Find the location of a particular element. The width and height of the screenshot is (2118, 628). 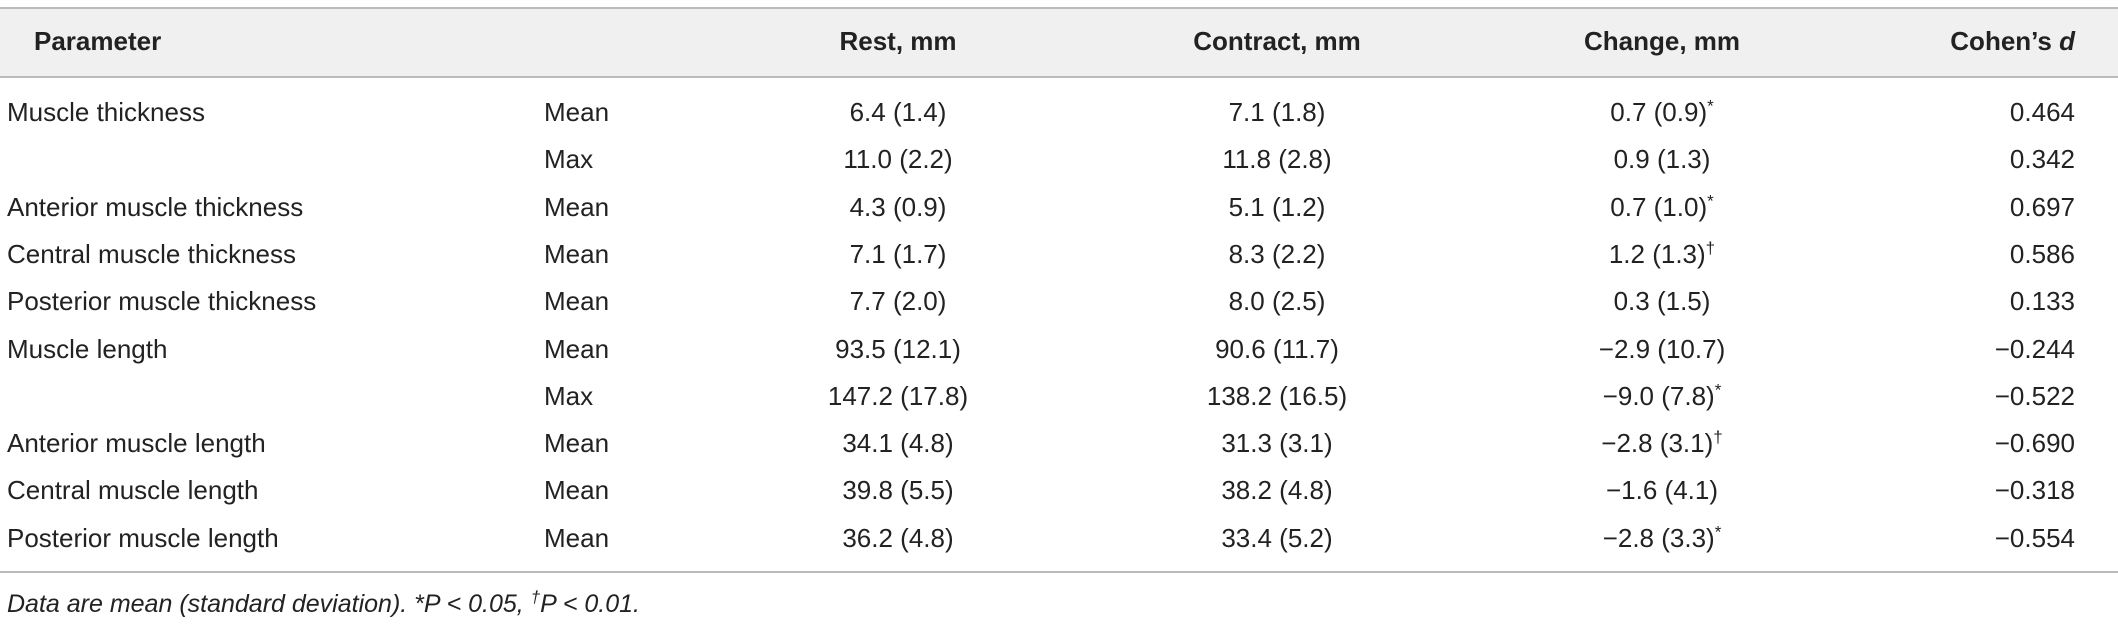

cell-text: 7.1 (1.7) is located at coordinates (898, 253).